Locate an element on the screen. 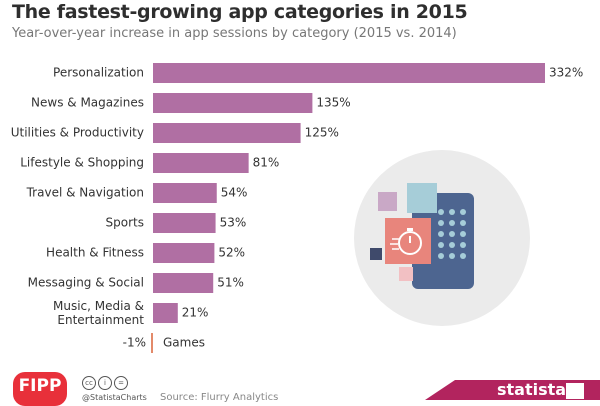 This screenshot has height=406, width=600. cc-icon: cc is located at coordinates (89, 383).